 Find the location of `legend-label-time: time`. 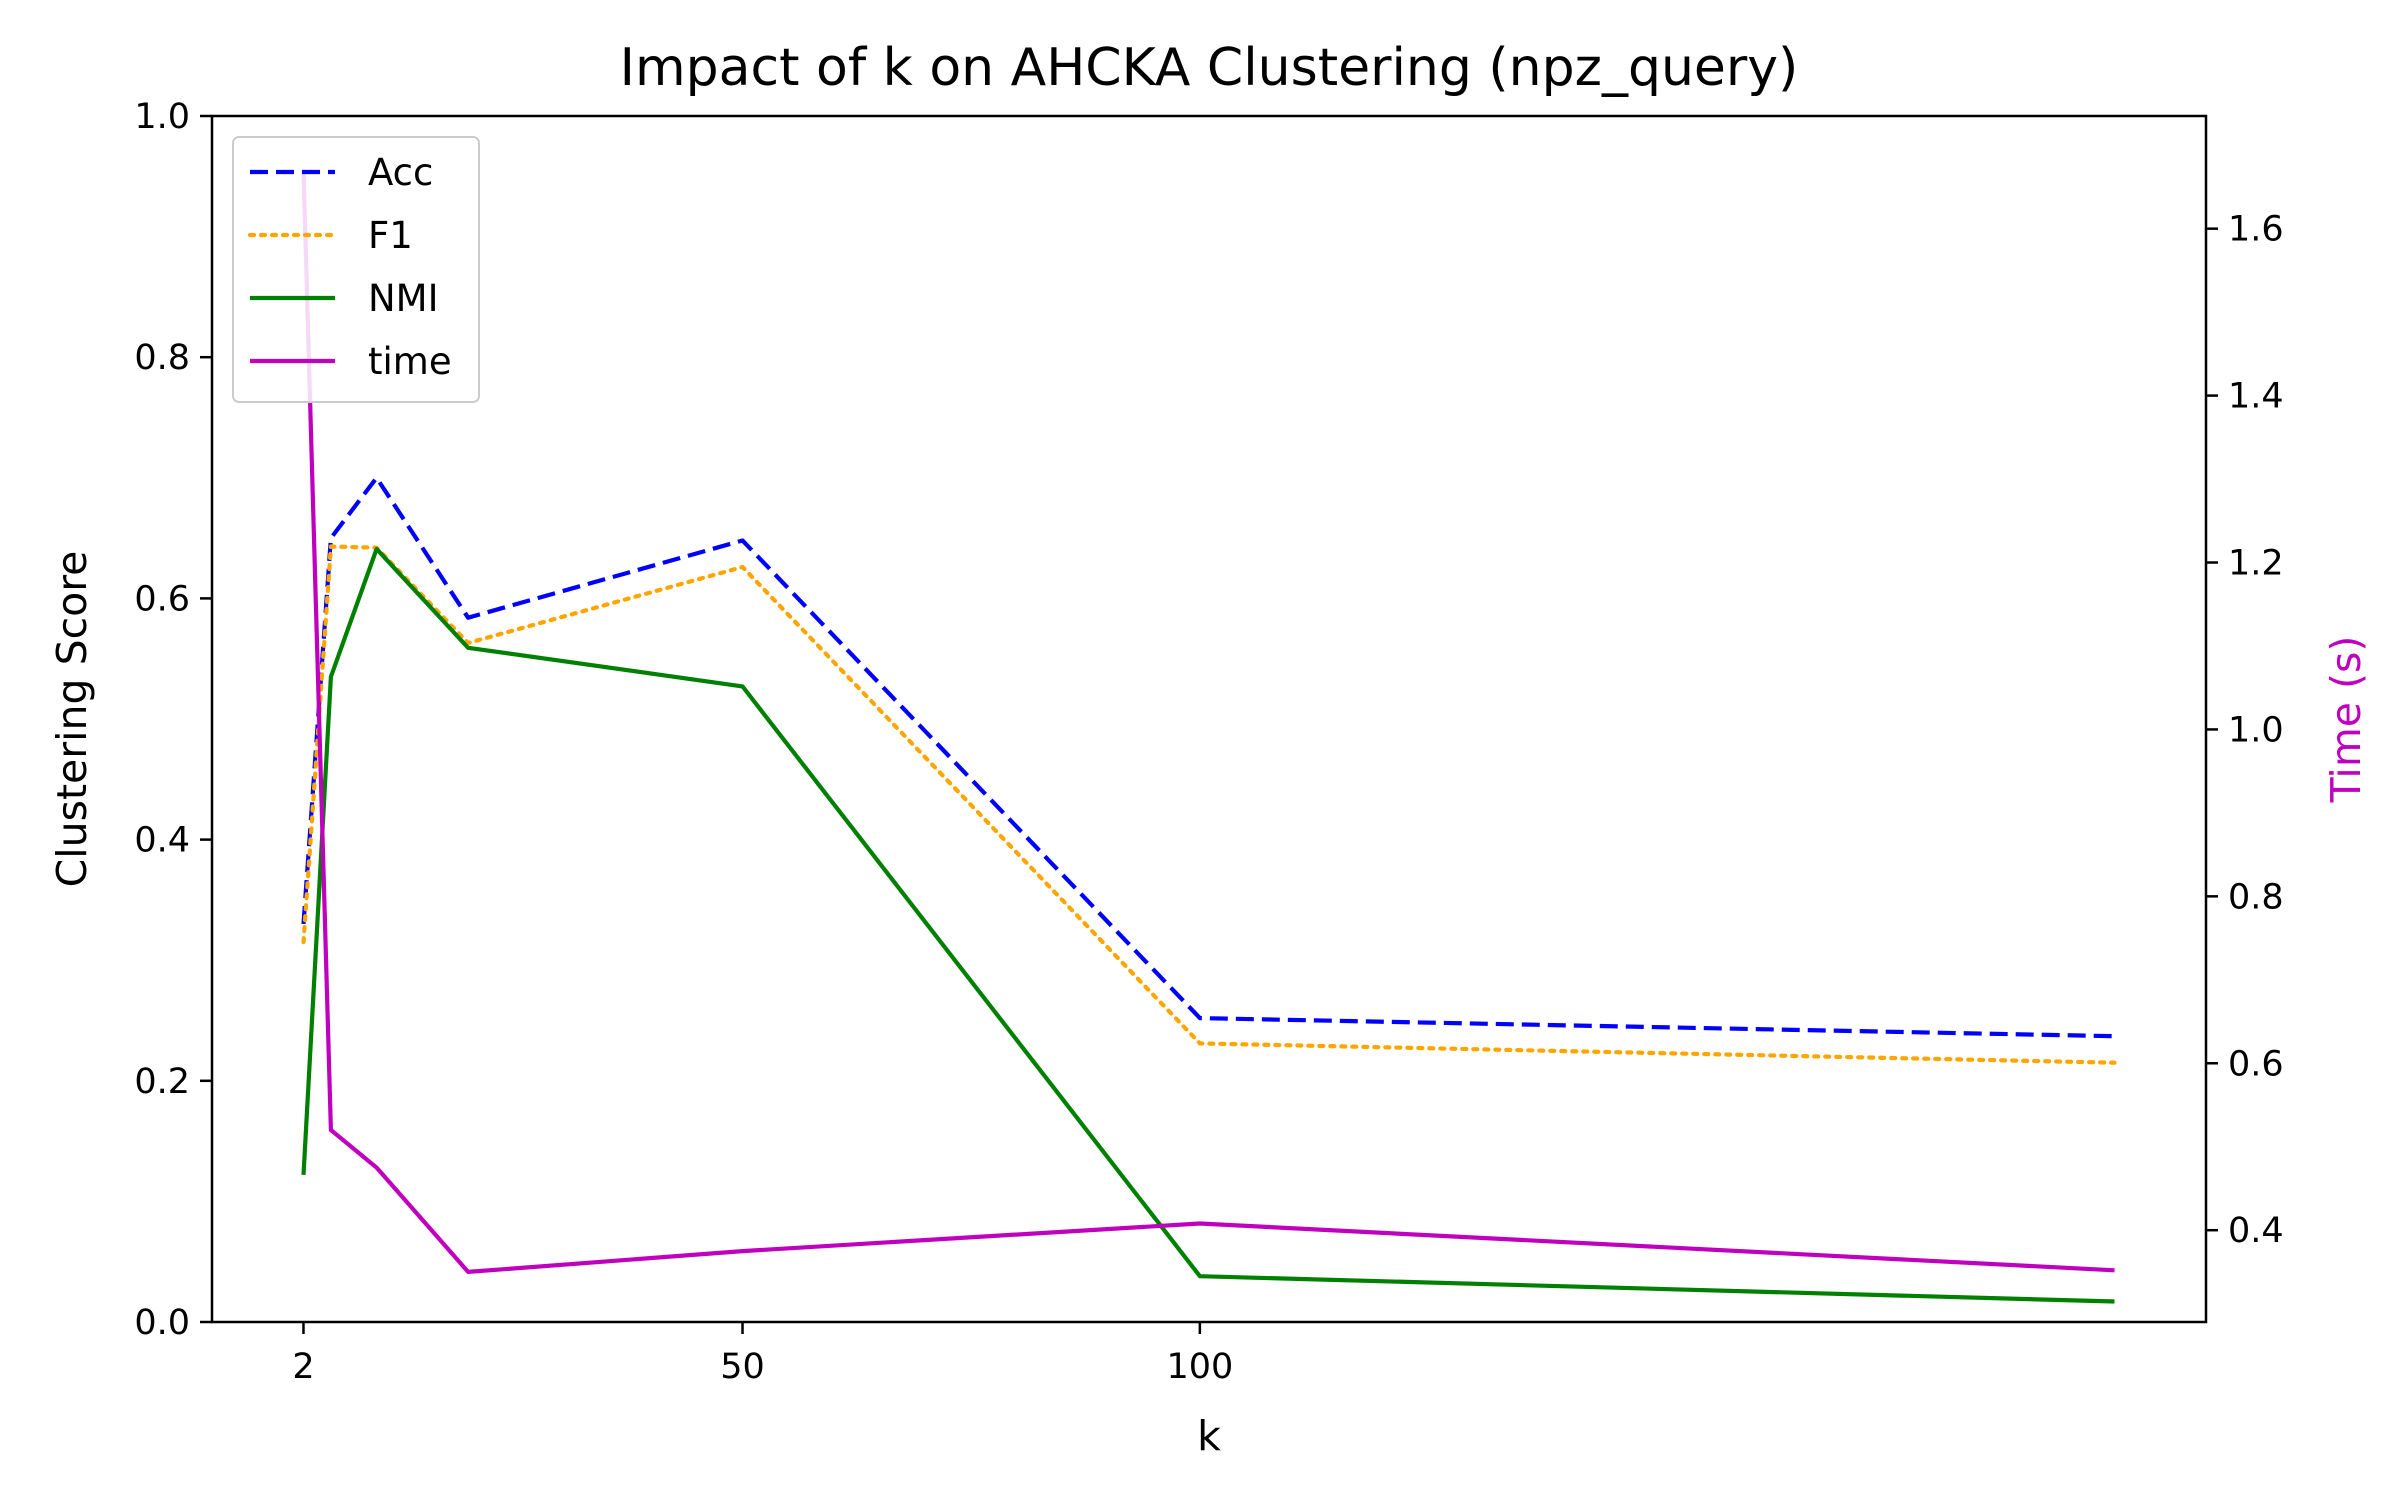

legend-label-time: time is located at coordinates (410, 361).